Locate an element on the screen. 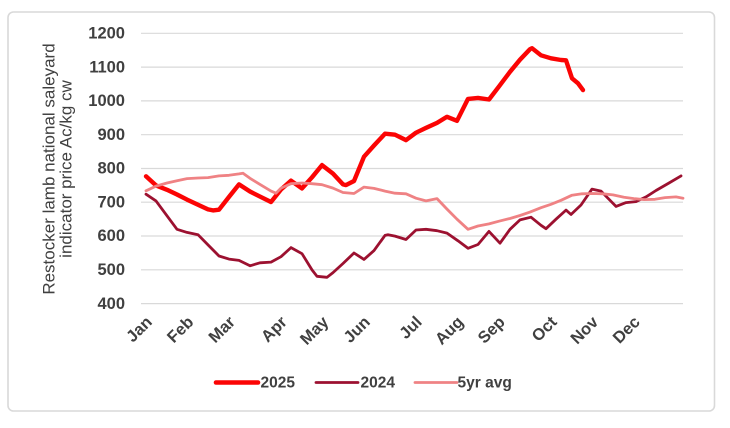 Image resolution: width=730 pixels, height=428 pixels. svg-text: 700 is located at coordinates (111, 202).